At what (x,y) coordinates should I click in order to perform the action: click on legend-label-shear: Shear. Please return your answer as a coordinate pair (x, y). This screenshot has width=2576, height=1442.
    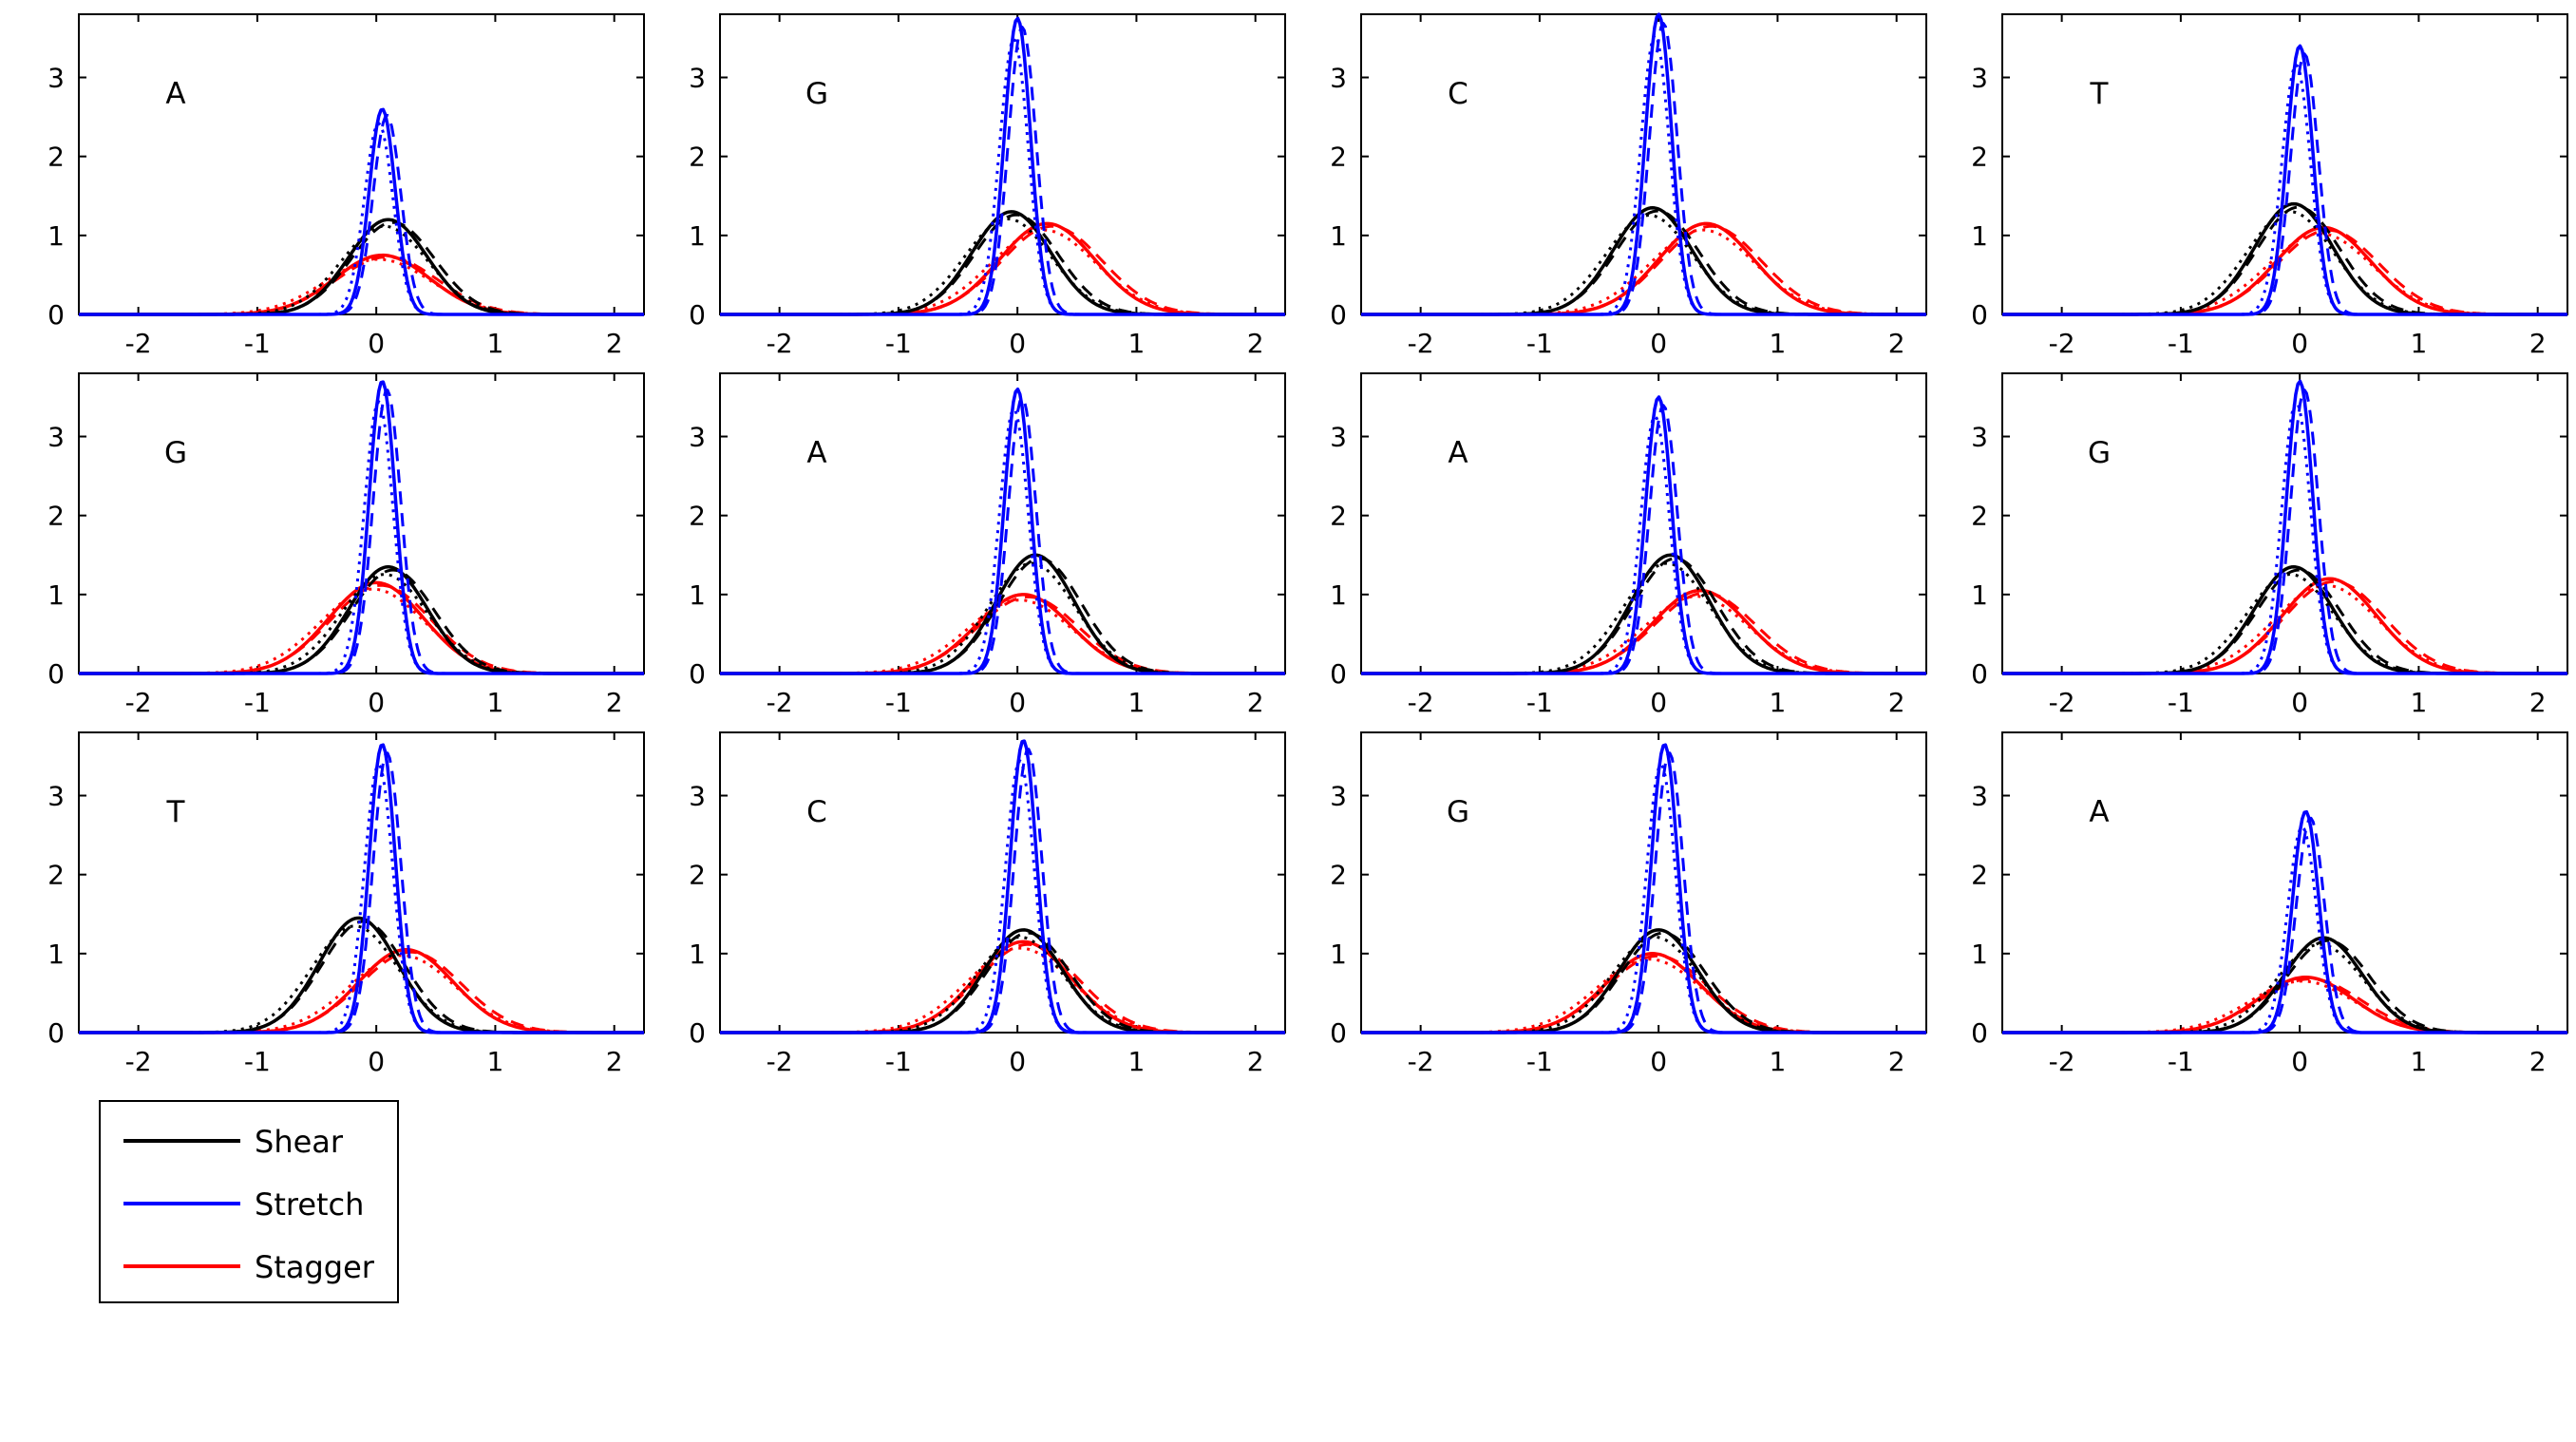
    Looking at the image, I should click on (299, 1142).